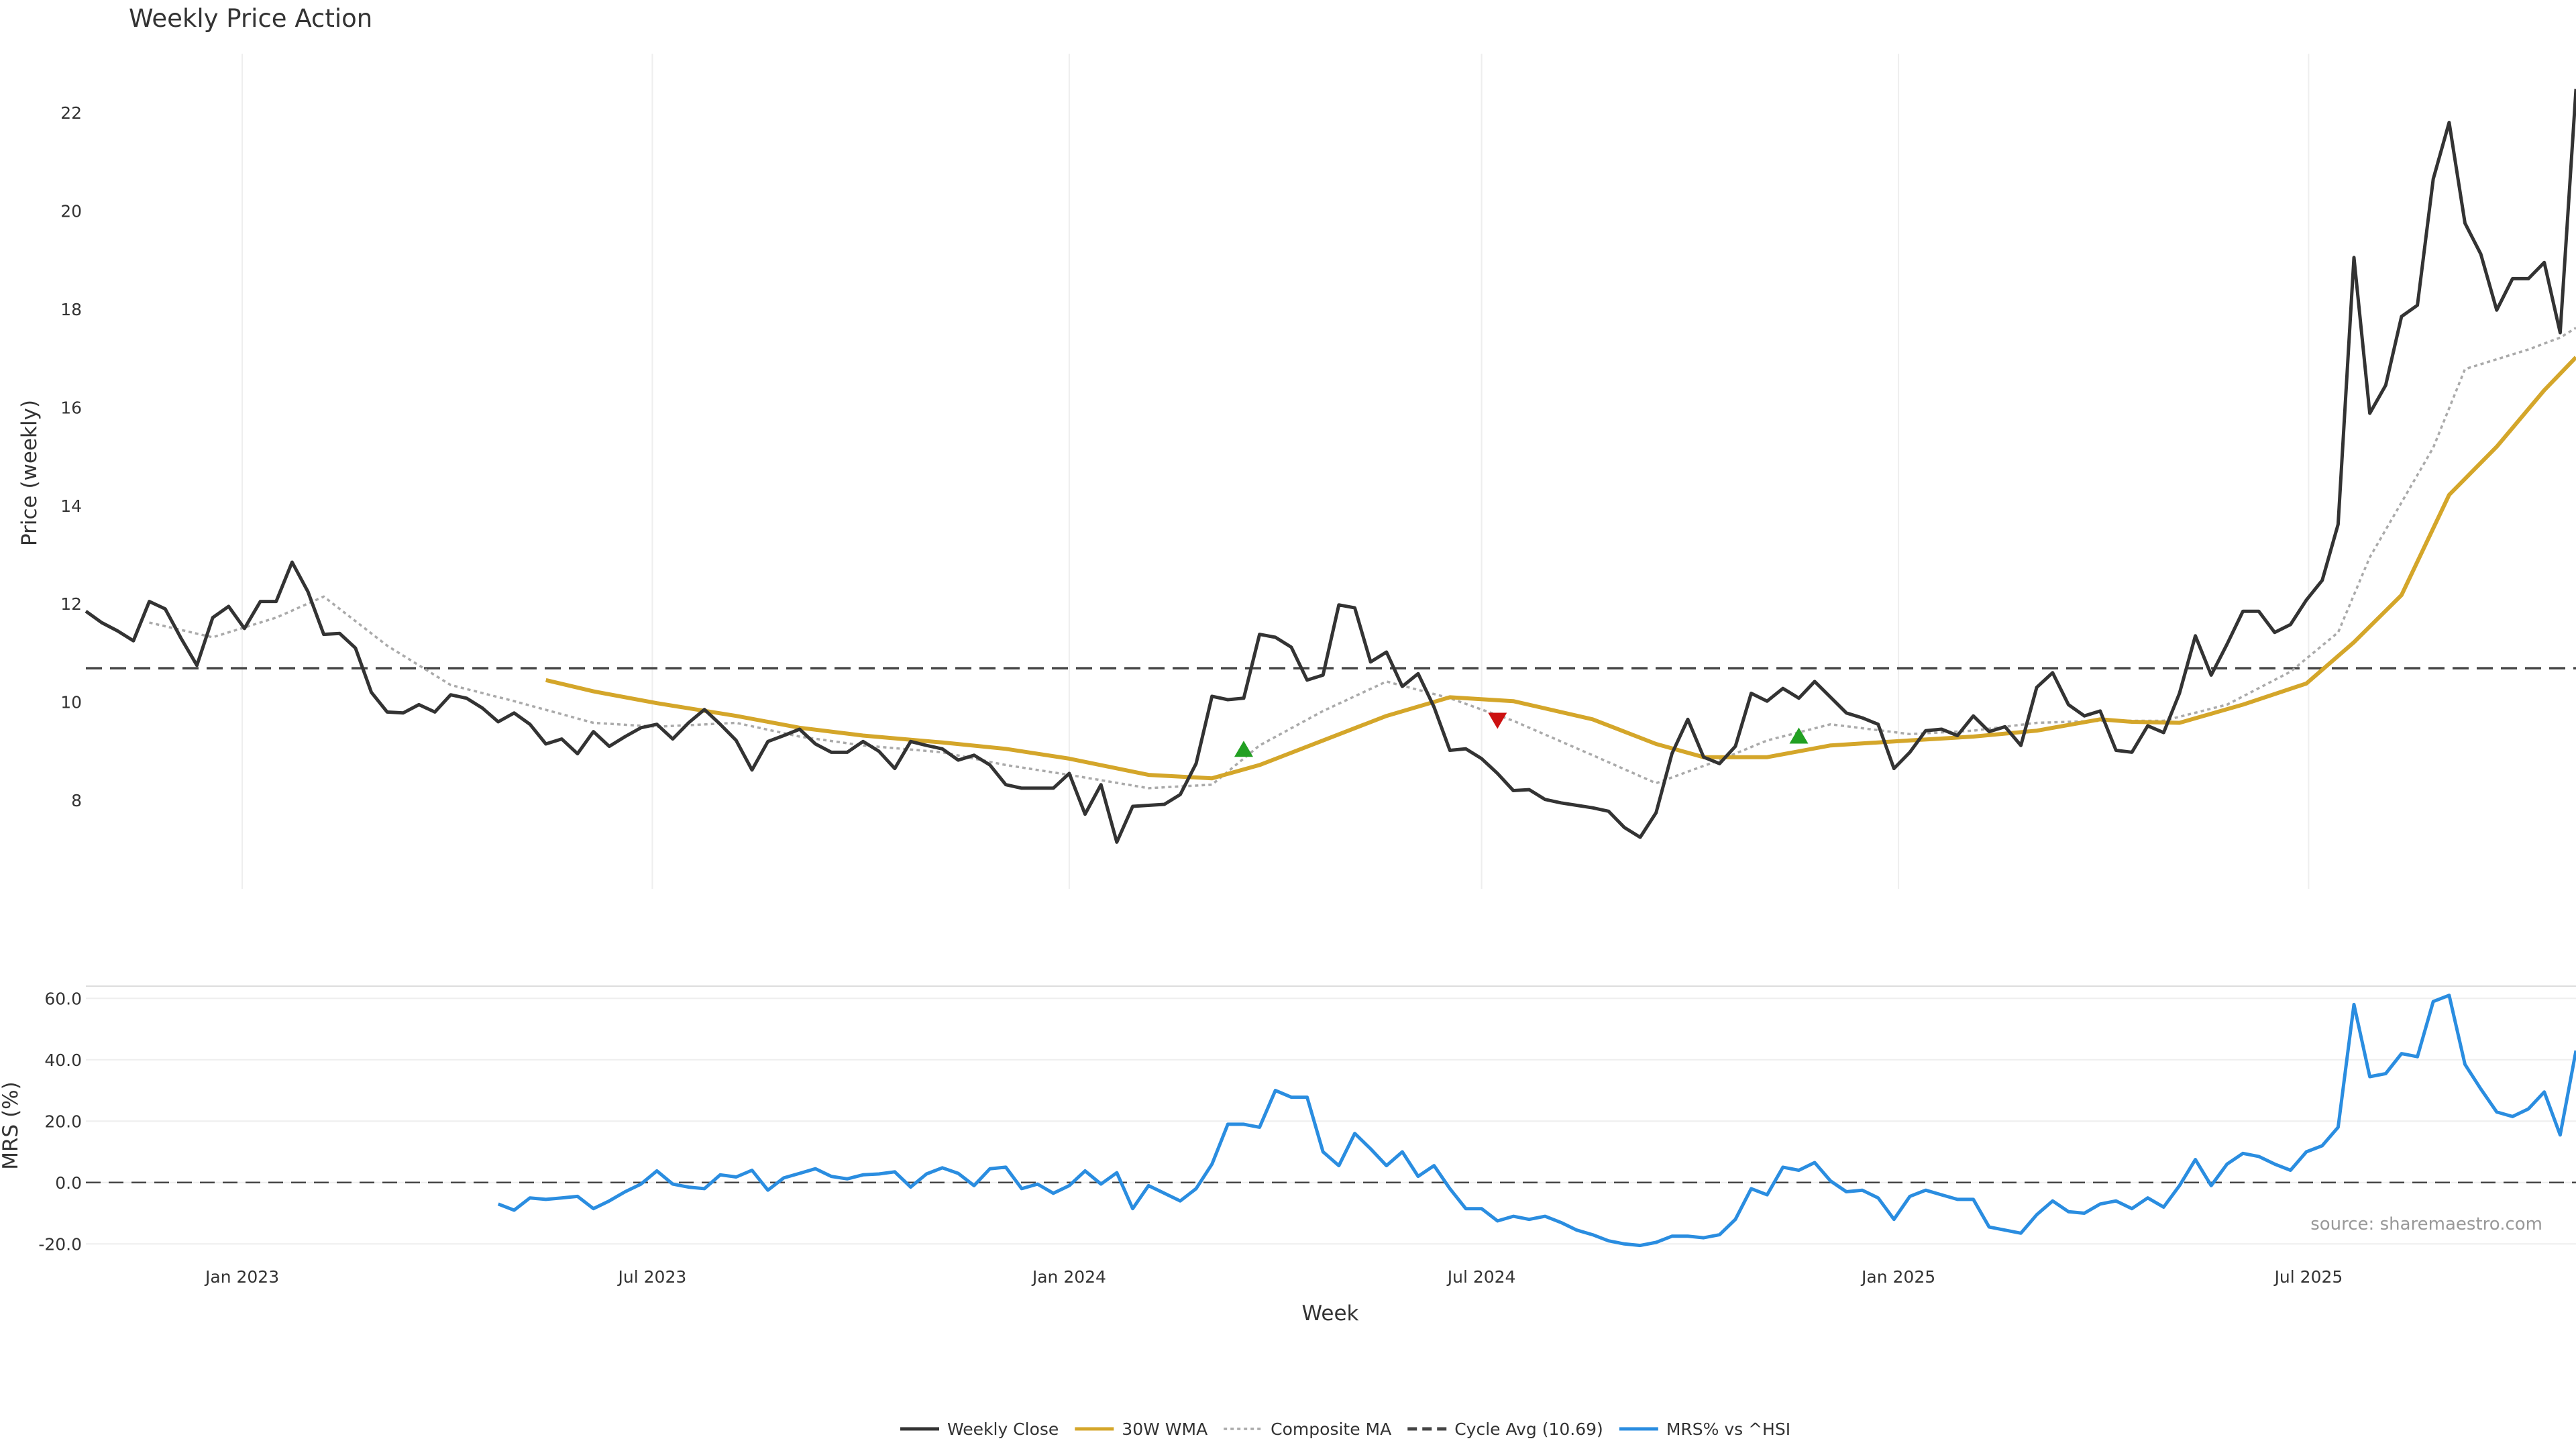  I want to click on legend-label: Composite MA, so click(1331, 1429).